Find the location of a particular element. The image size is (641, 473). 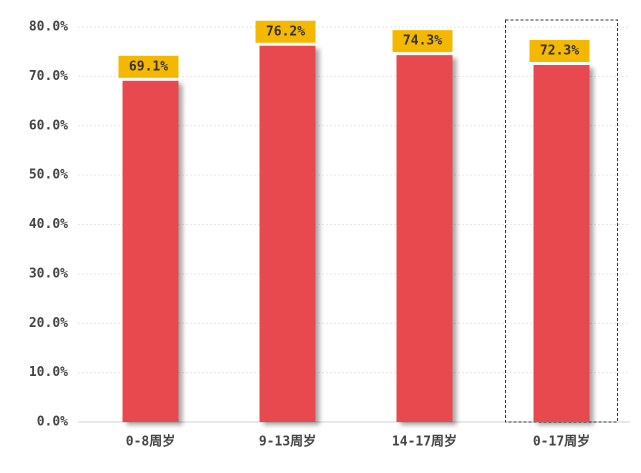

y-tick-label: 80.0% is located at coordinates (48, 27).